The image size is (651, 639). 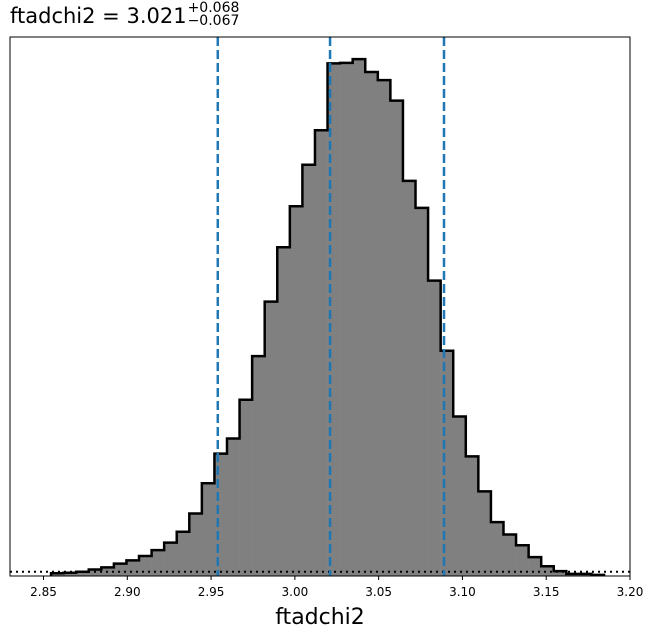 What do you see at coordinates (630, 592) in the screenshot?
I see `x-tick-label: 3.20` at bounding box center [630, 592].